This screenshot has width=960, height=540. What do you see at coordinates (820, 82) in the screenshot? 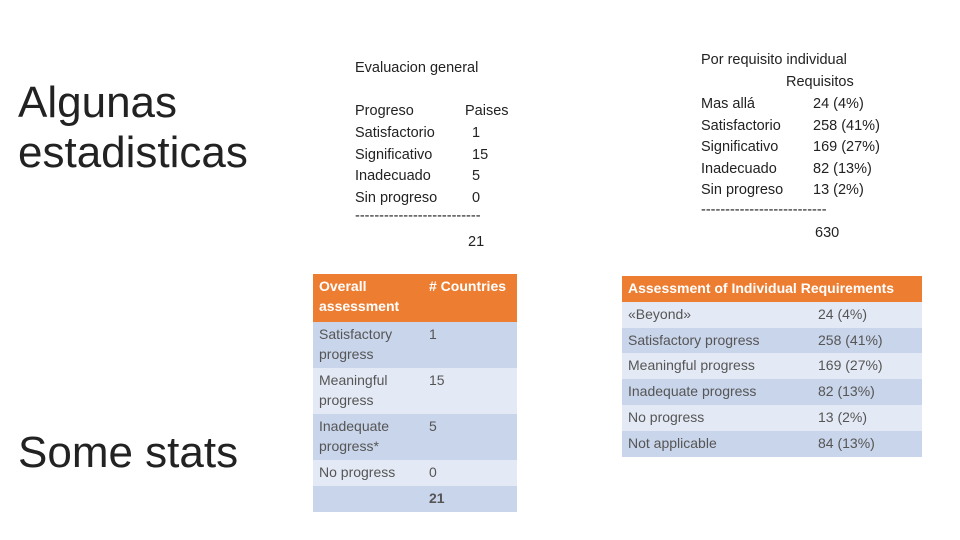
I see `subheading: Requisitos` at bounding box center [820, 82].